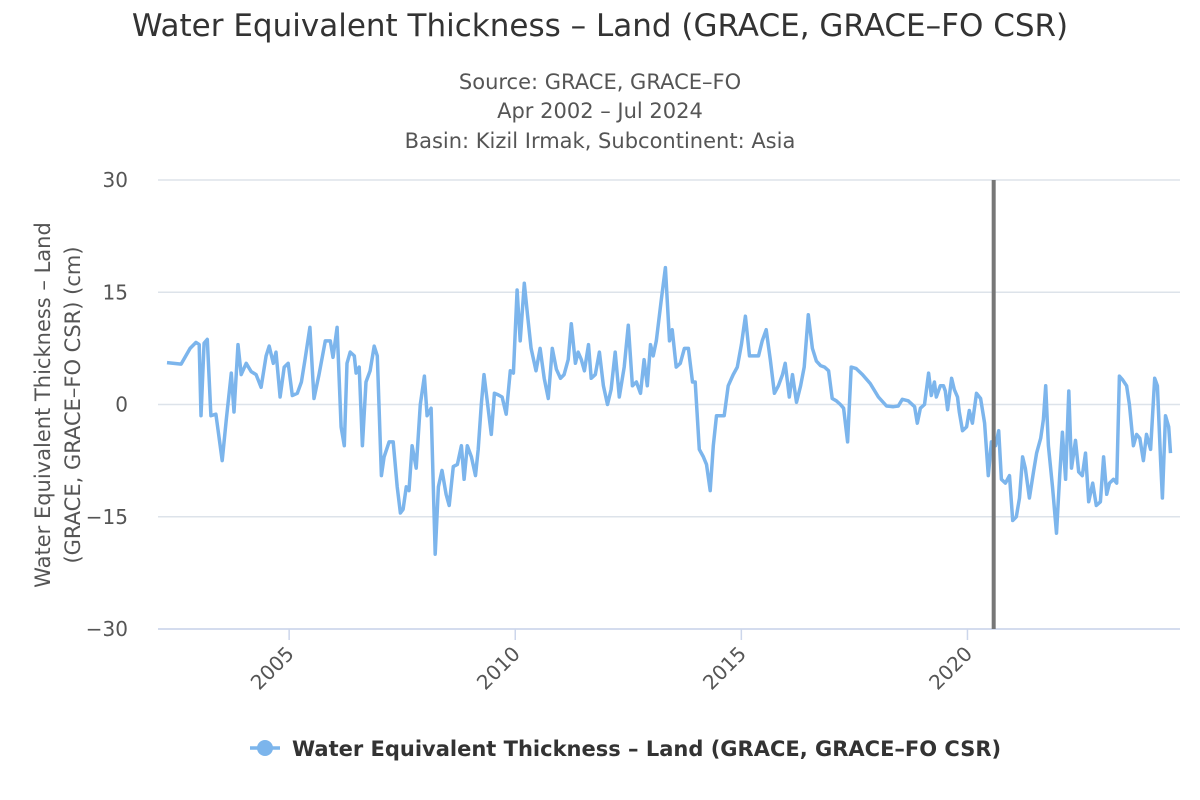  I want to click on y-tick-label: −15, so click(107, 517).